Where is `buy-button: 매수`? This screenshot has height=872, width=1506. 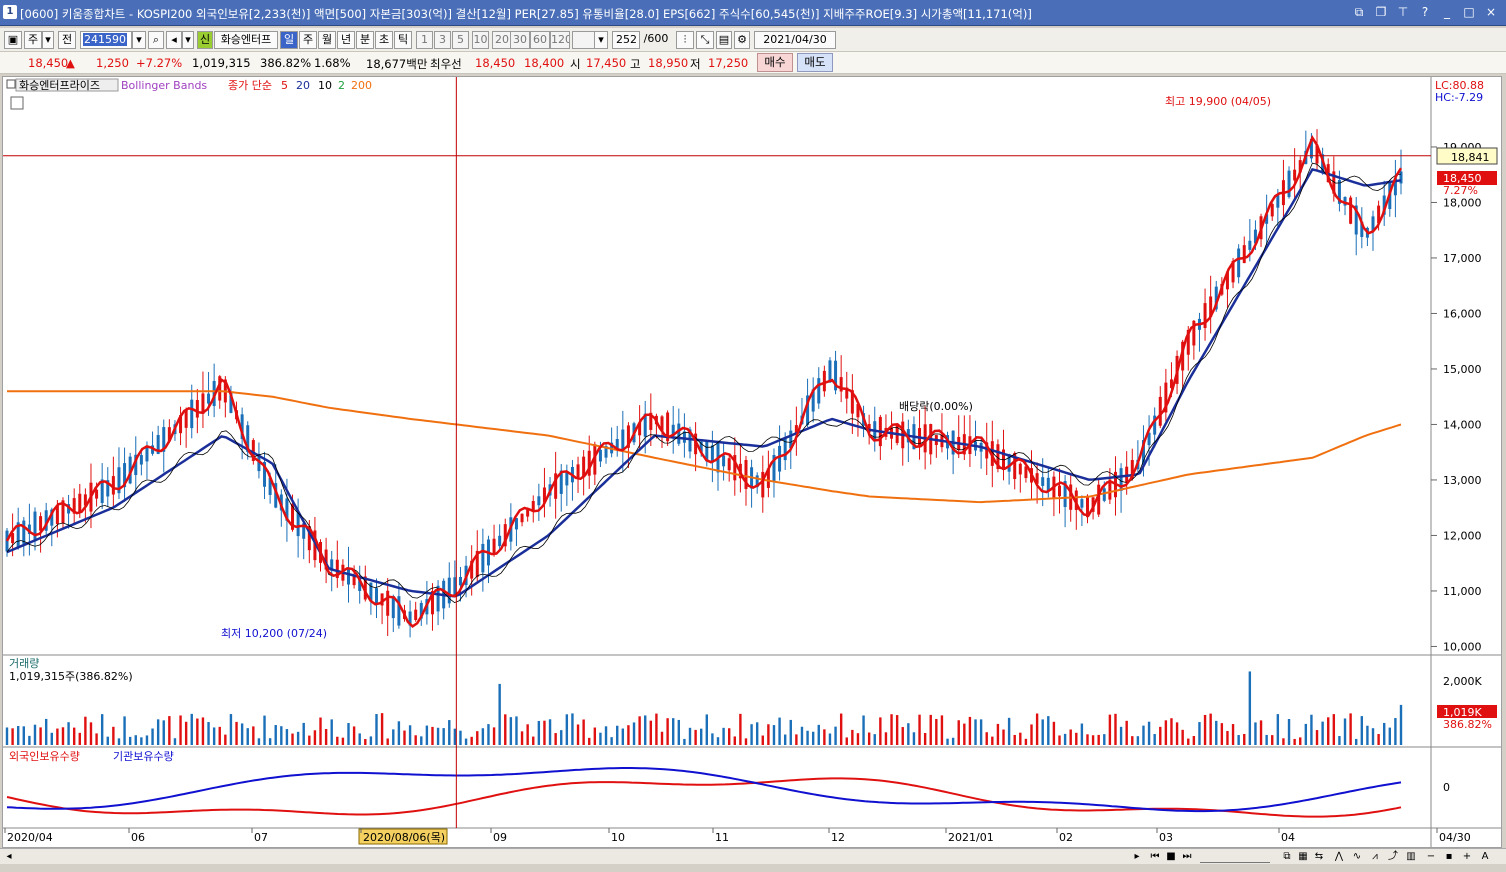 buy-button: 매수 is located at coordinates (775, 62).